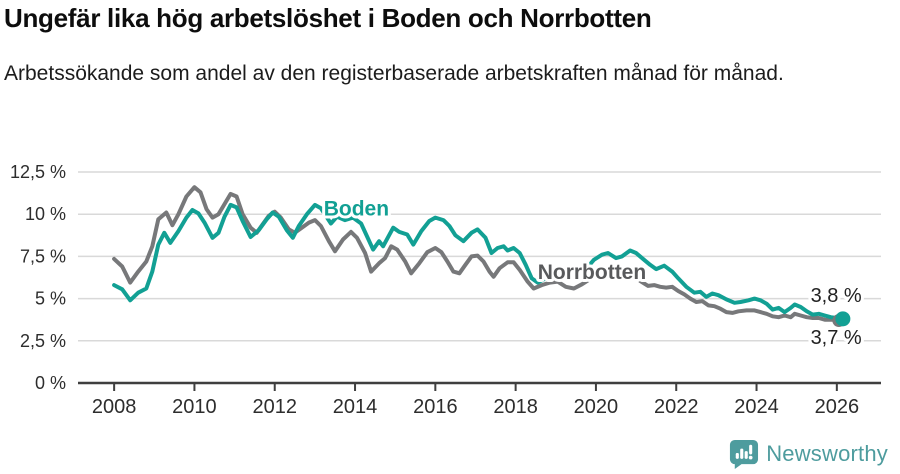 This screenshot has height=474, width=900. I want to click on annotation-halo-Boden: Boden, so click(356, 208).